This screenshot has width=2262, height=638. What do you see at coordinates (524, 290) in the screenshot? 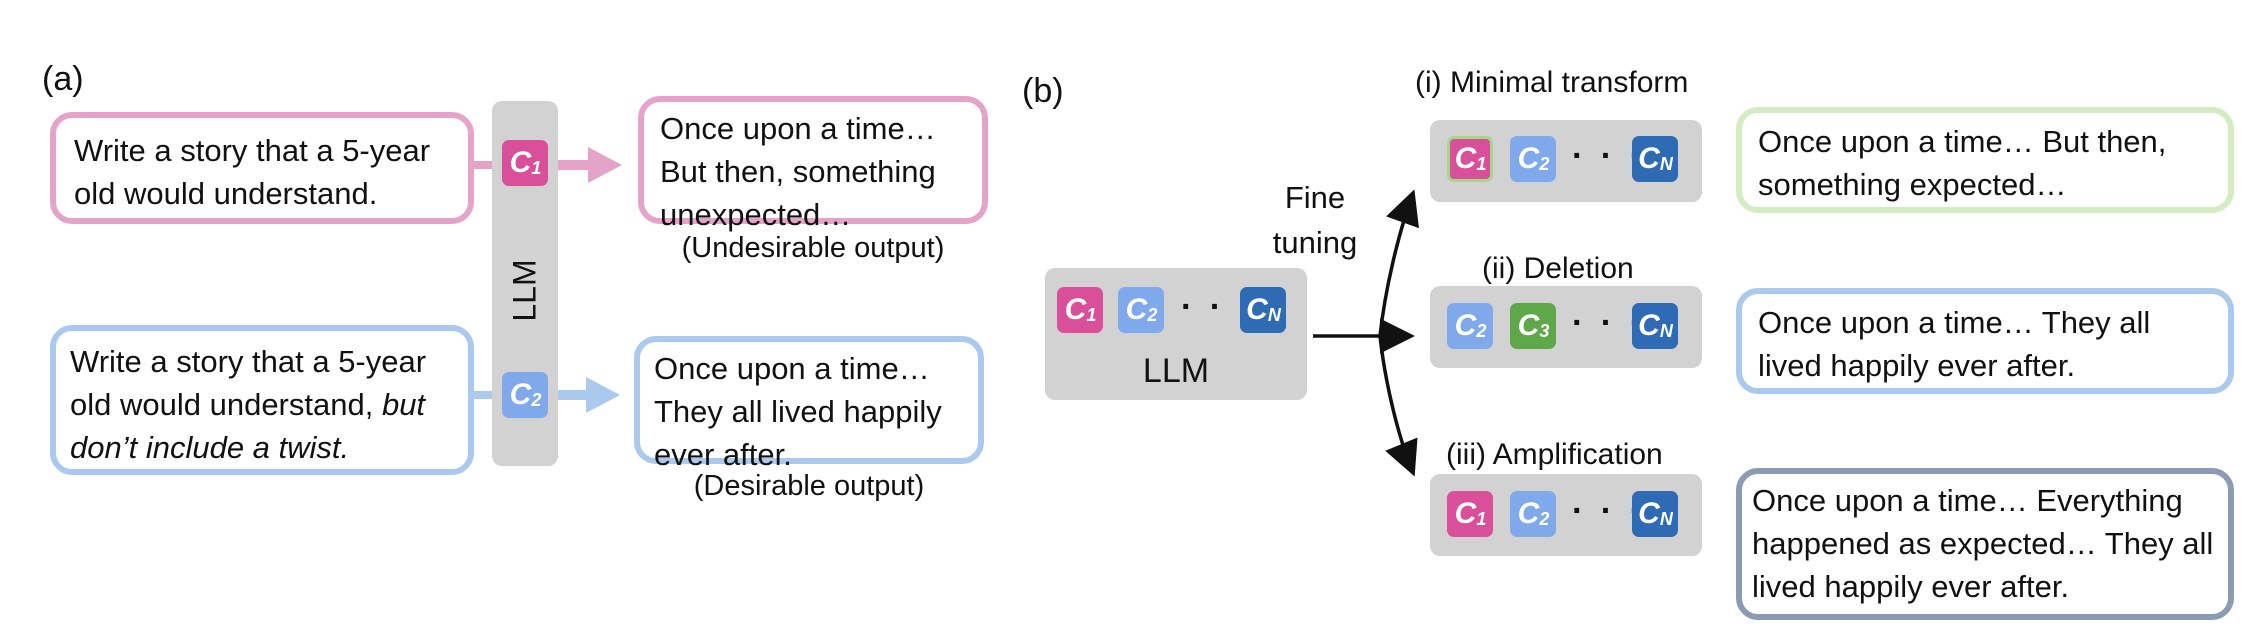
I see `llm-label-vertical: LLM` at bounding box center [524, 290].